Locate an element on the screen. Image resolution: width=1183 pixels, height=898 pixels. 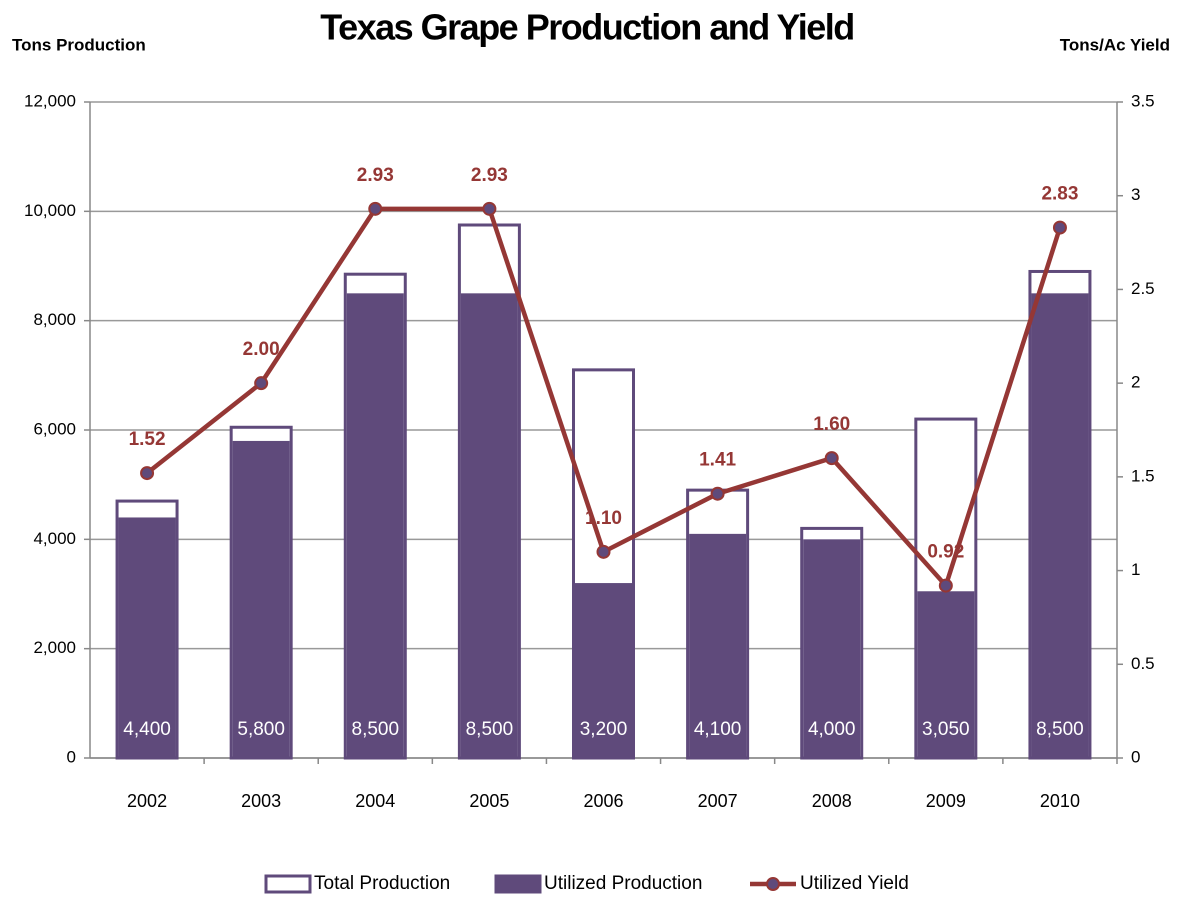
y-tick-label: 8,000 is located at coordinates (54, 319).